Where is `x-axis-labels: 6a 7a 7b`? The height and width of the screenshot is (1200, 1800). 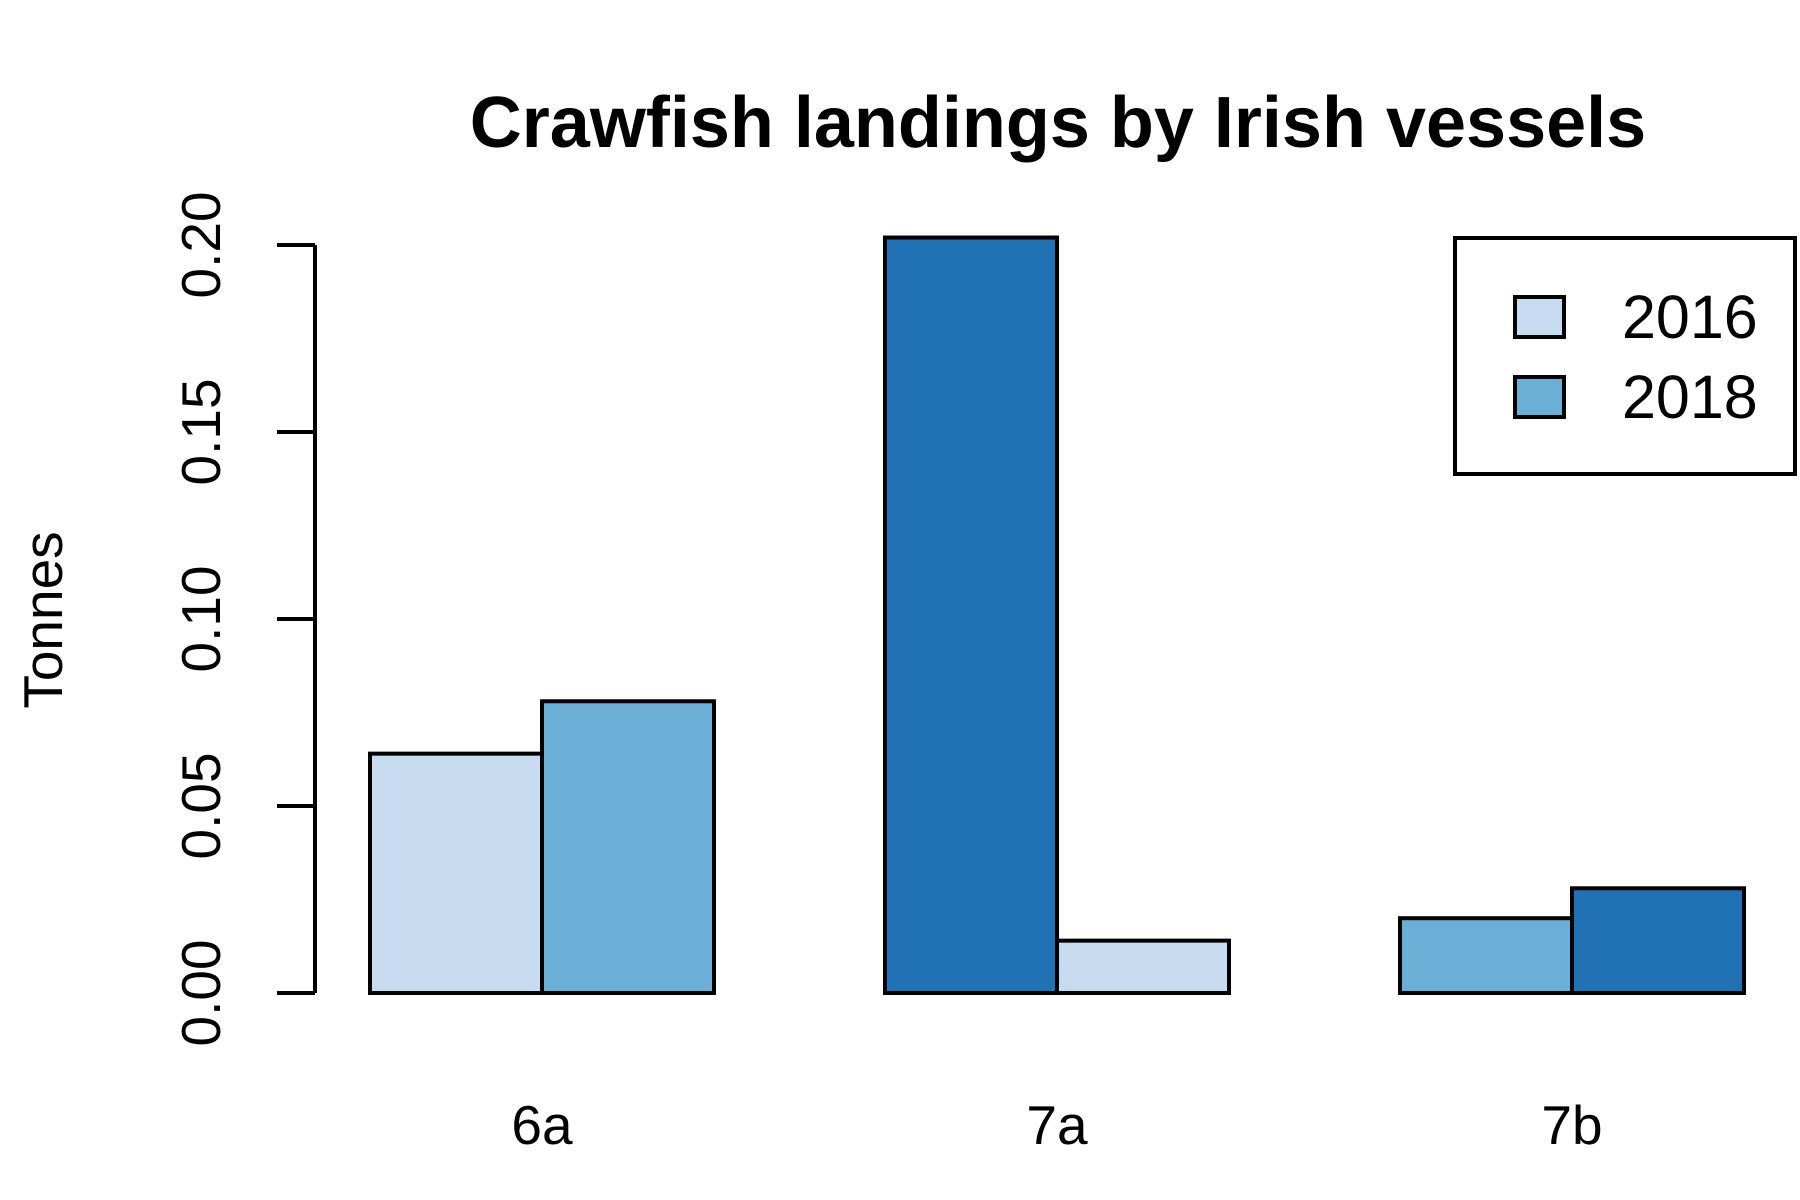 x-axis-labels: 6a 7a 7b is located at coordinates (1056, 1125).